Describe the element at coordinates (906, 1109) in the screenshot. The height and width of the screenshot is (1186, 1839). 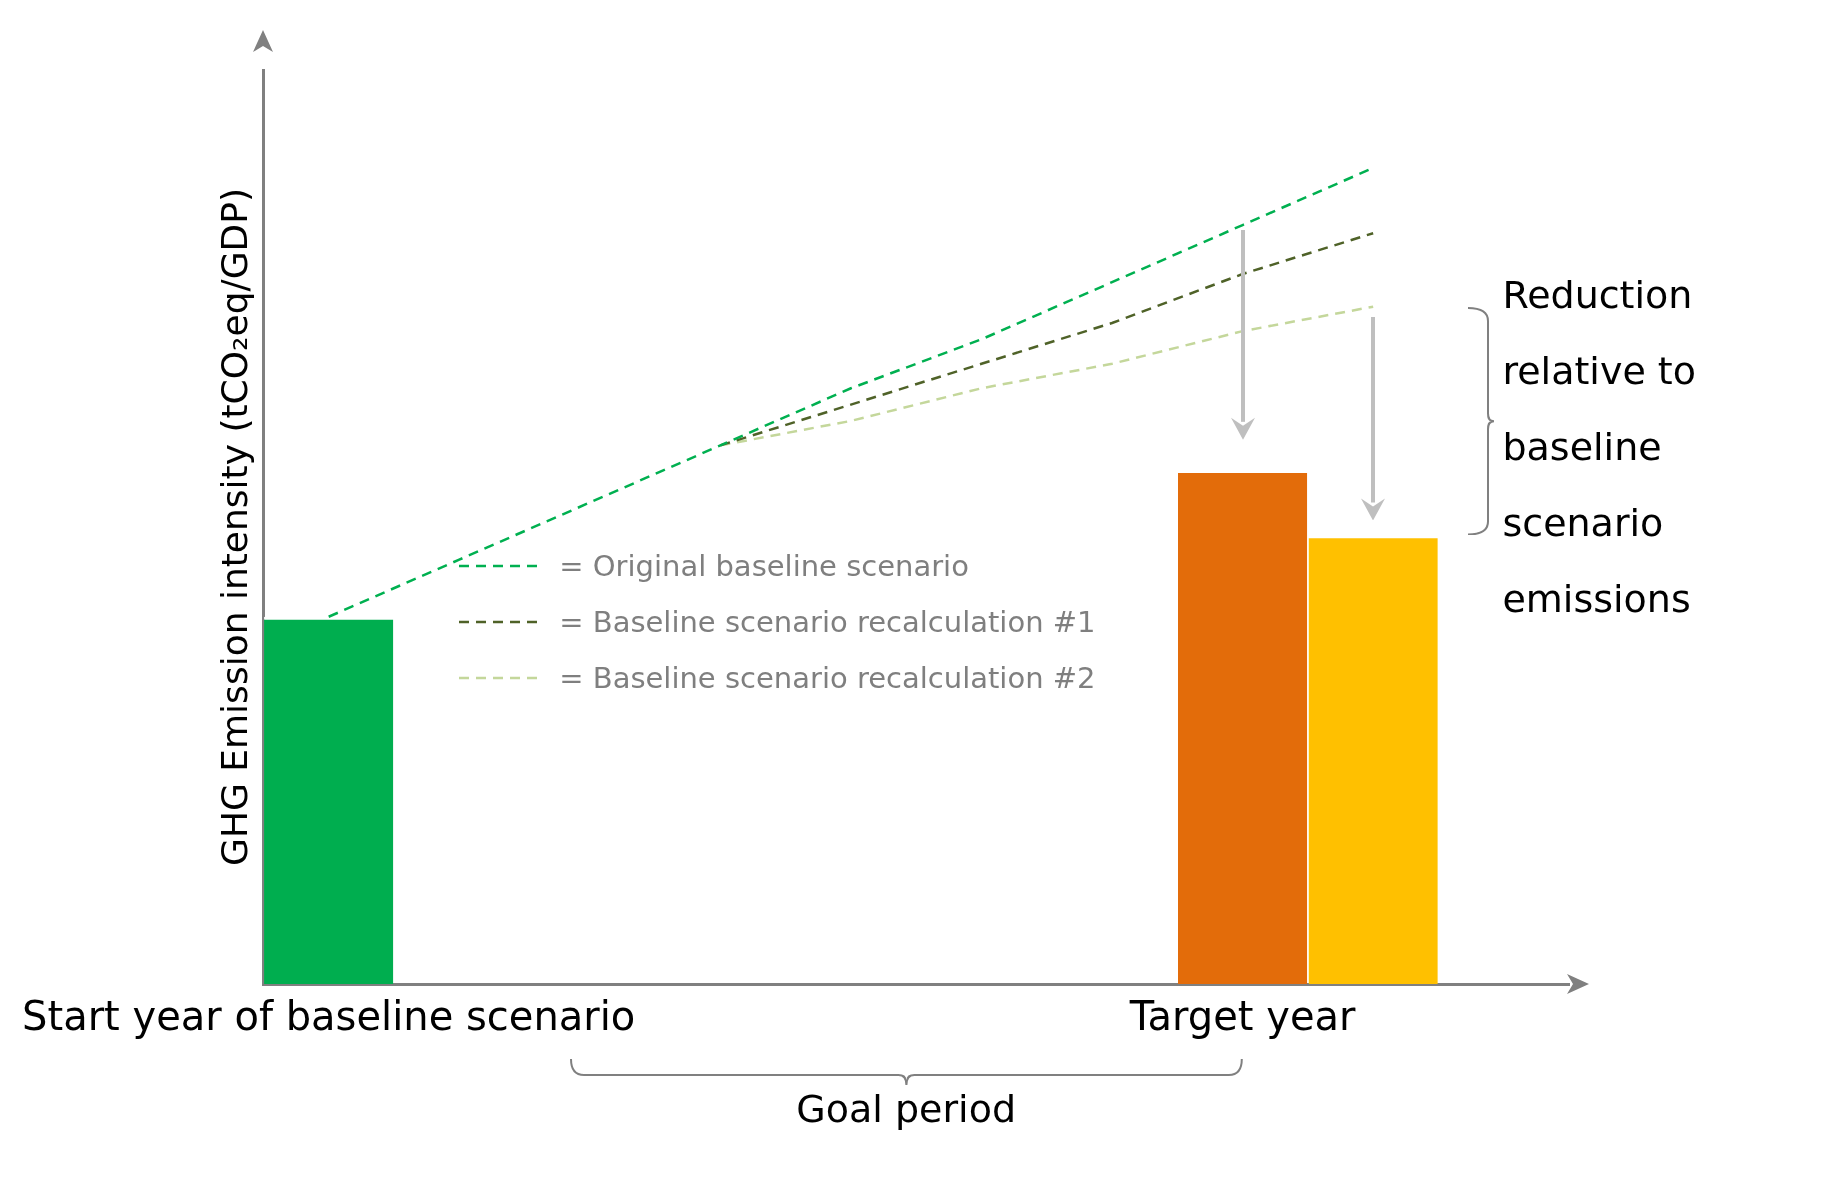
I see `text: Goal period` at that location.